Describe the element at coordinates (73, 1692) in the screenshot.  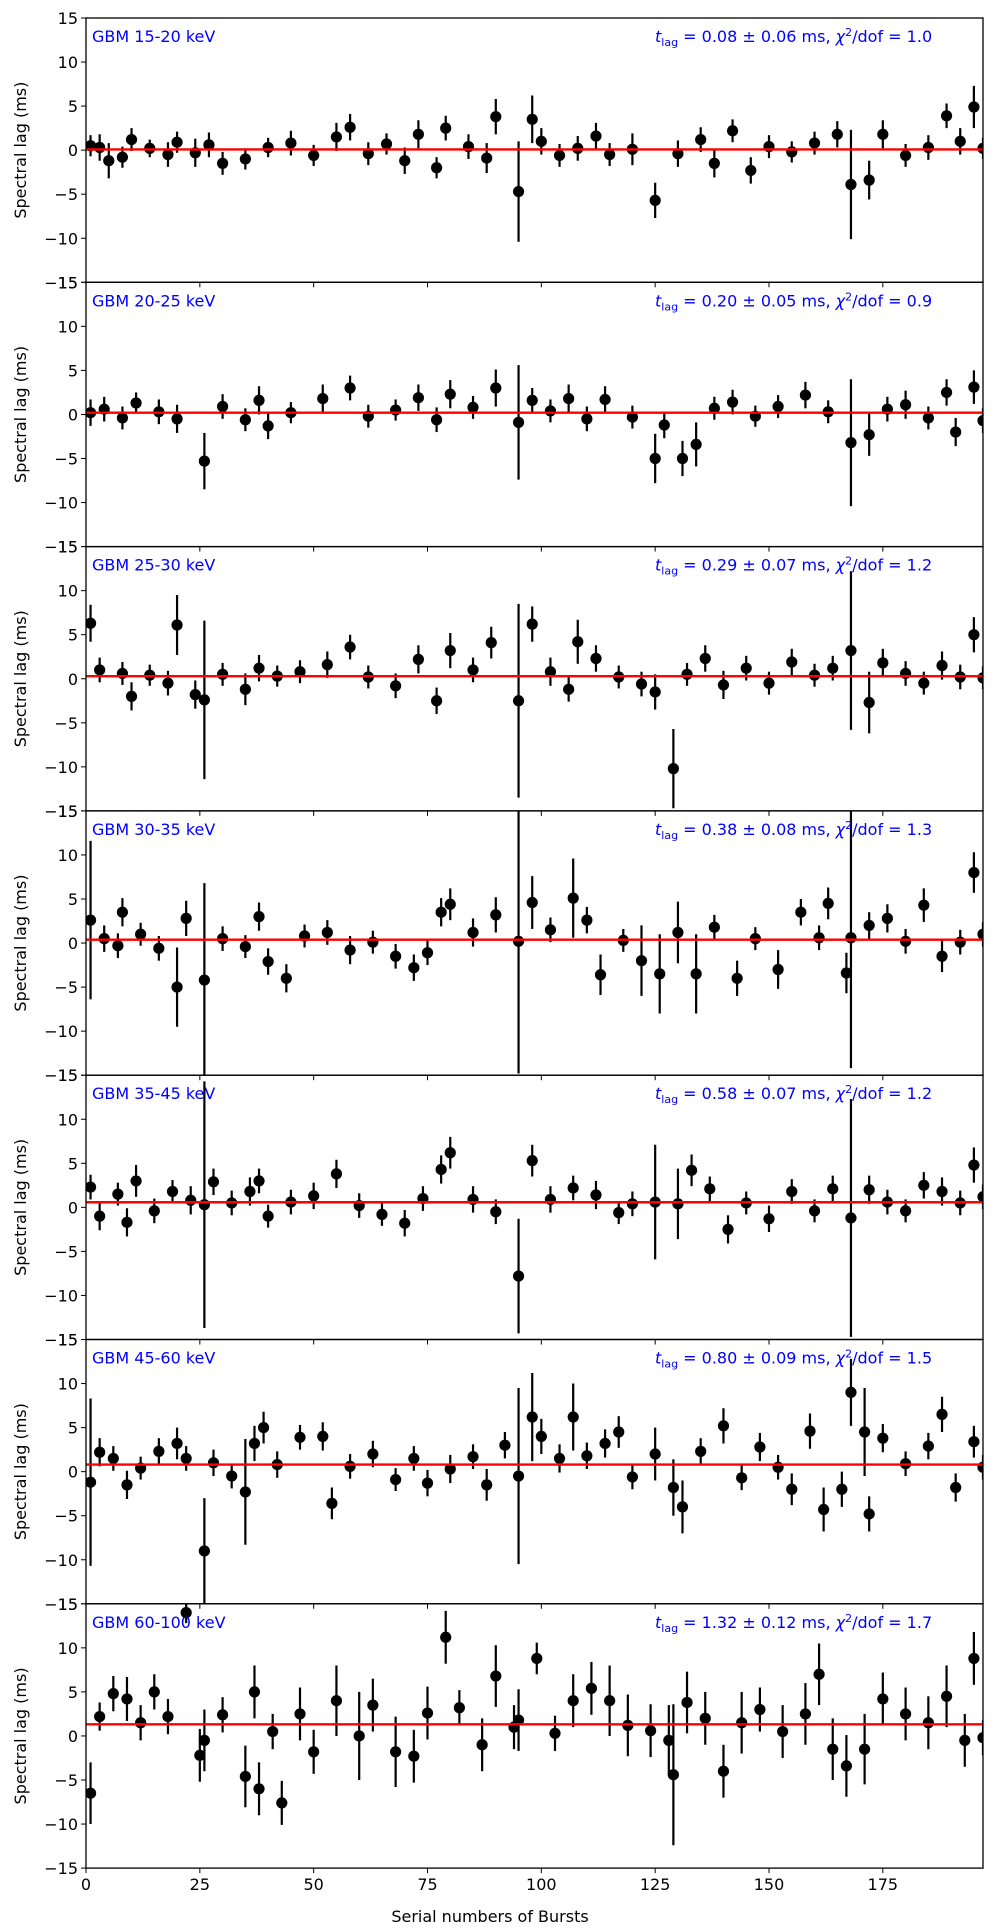
I see `y-tick-label: 5` at that location.